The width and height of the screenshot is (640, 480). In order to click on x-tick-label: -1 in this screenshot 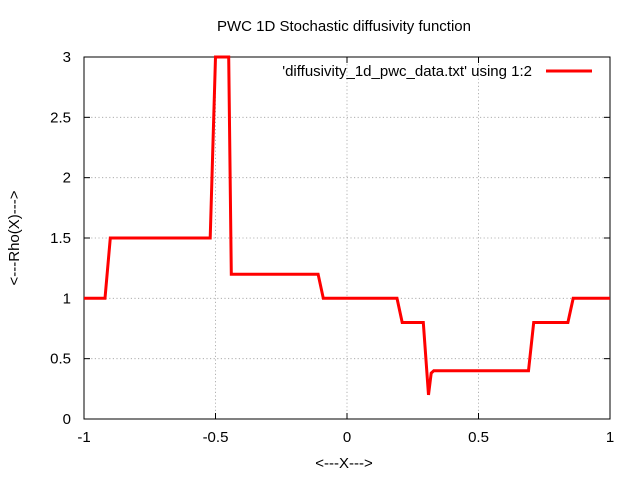, I will do `click(83, 437)`.